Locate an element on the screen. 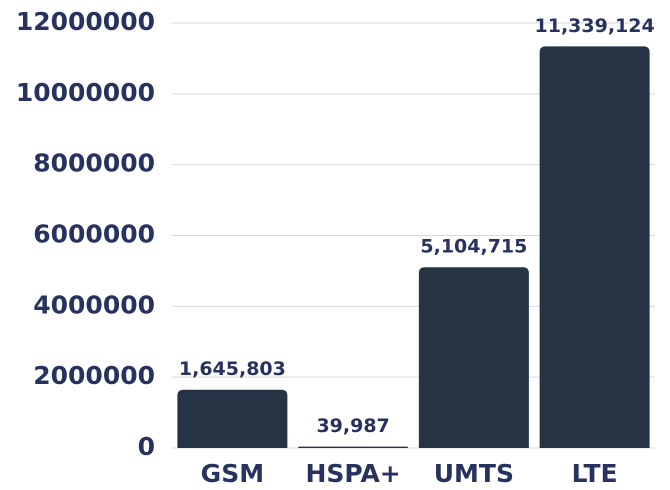  y-tick-label: 12000000 is located at coordinates (85, 21).